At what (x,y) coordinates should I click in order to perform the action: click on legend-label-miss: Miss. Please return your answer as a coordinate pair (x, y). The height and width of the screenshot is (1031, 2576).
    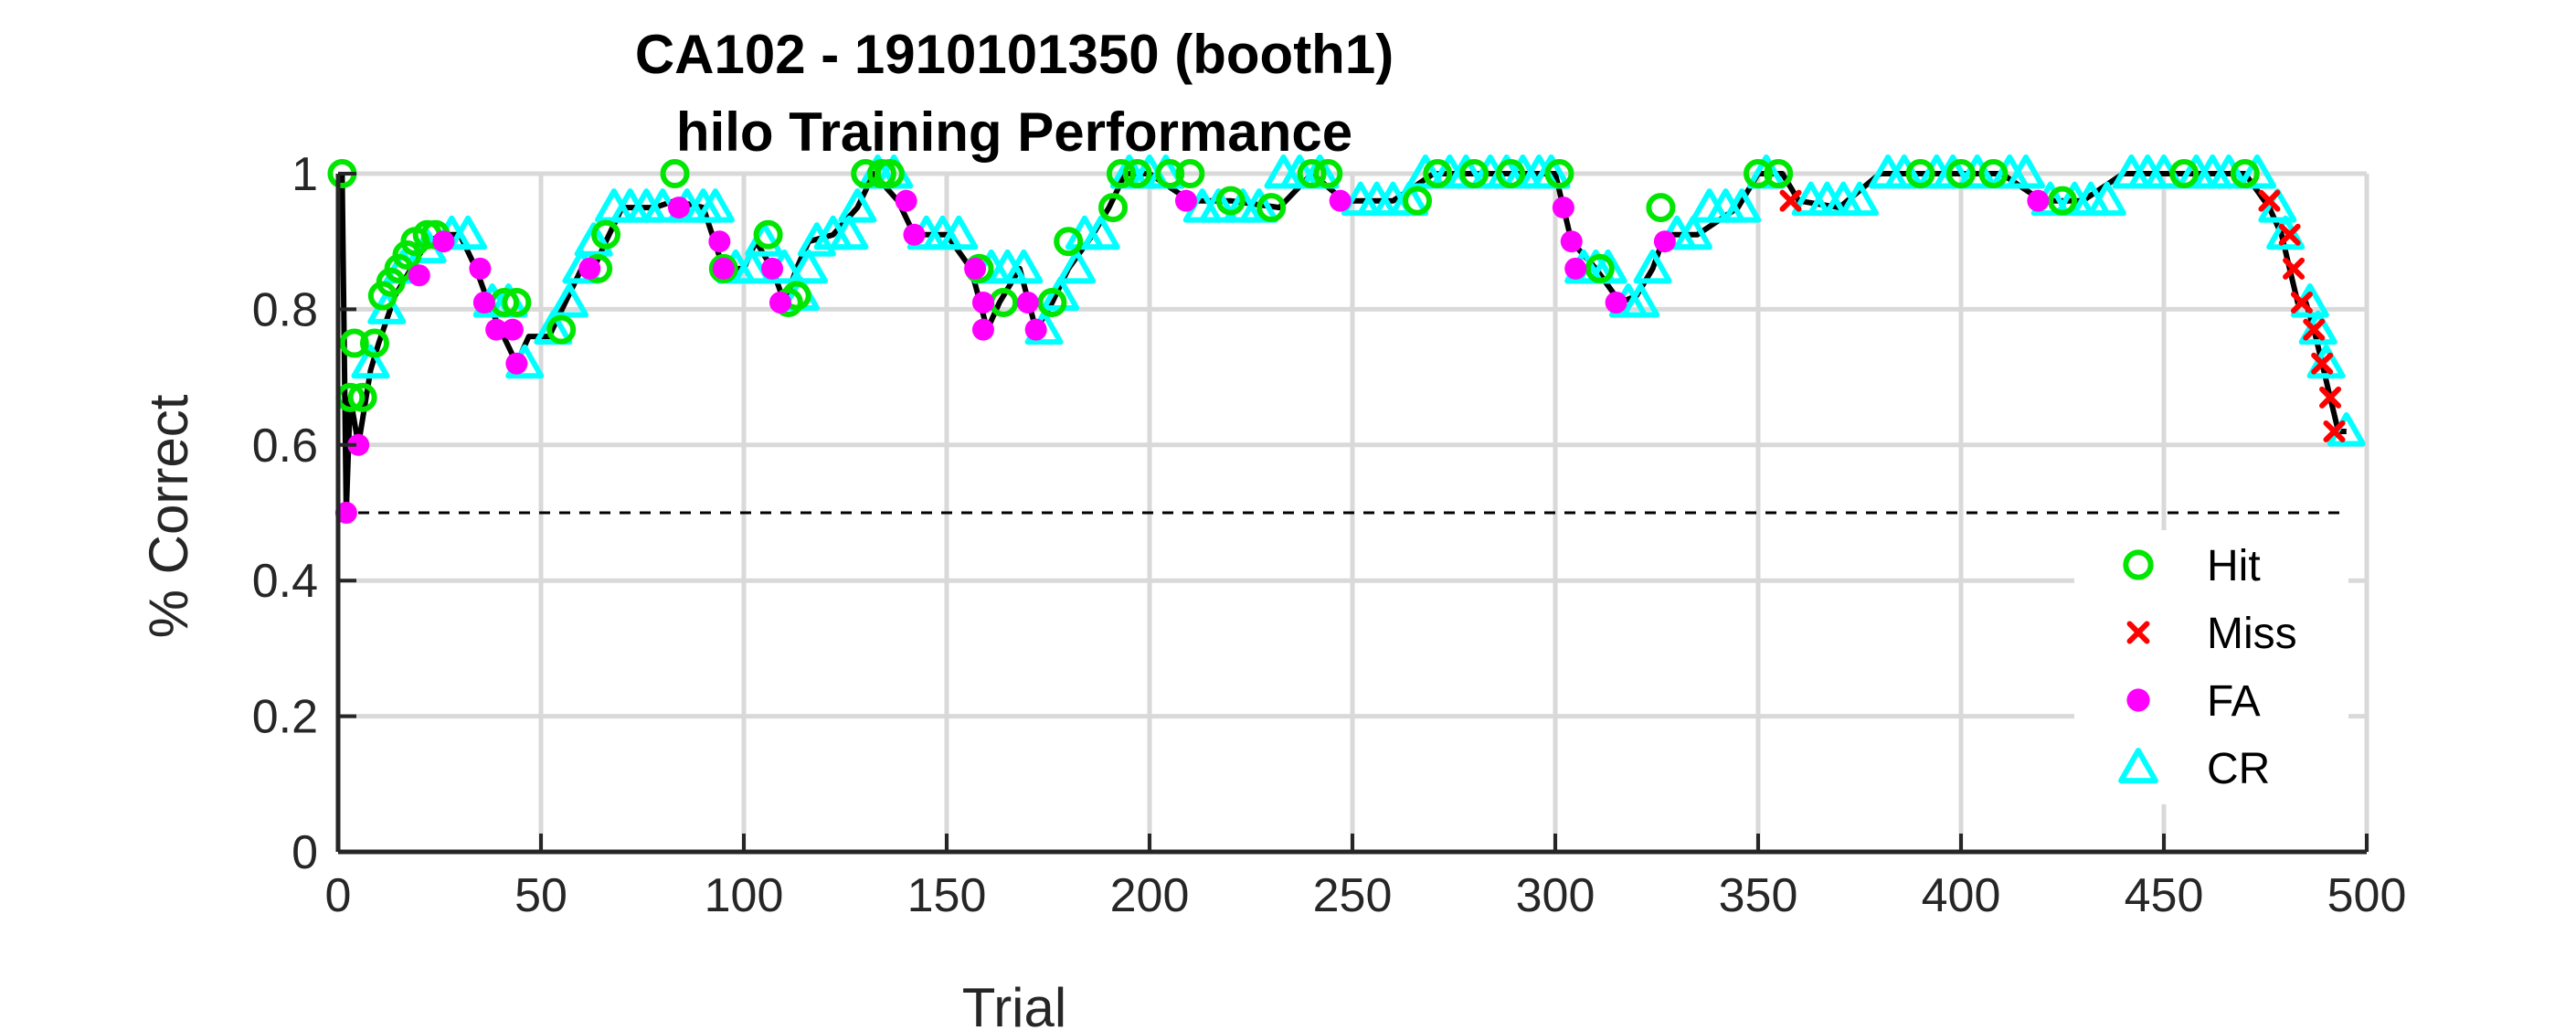
    Looking at the image, I should click on (2252, 634).